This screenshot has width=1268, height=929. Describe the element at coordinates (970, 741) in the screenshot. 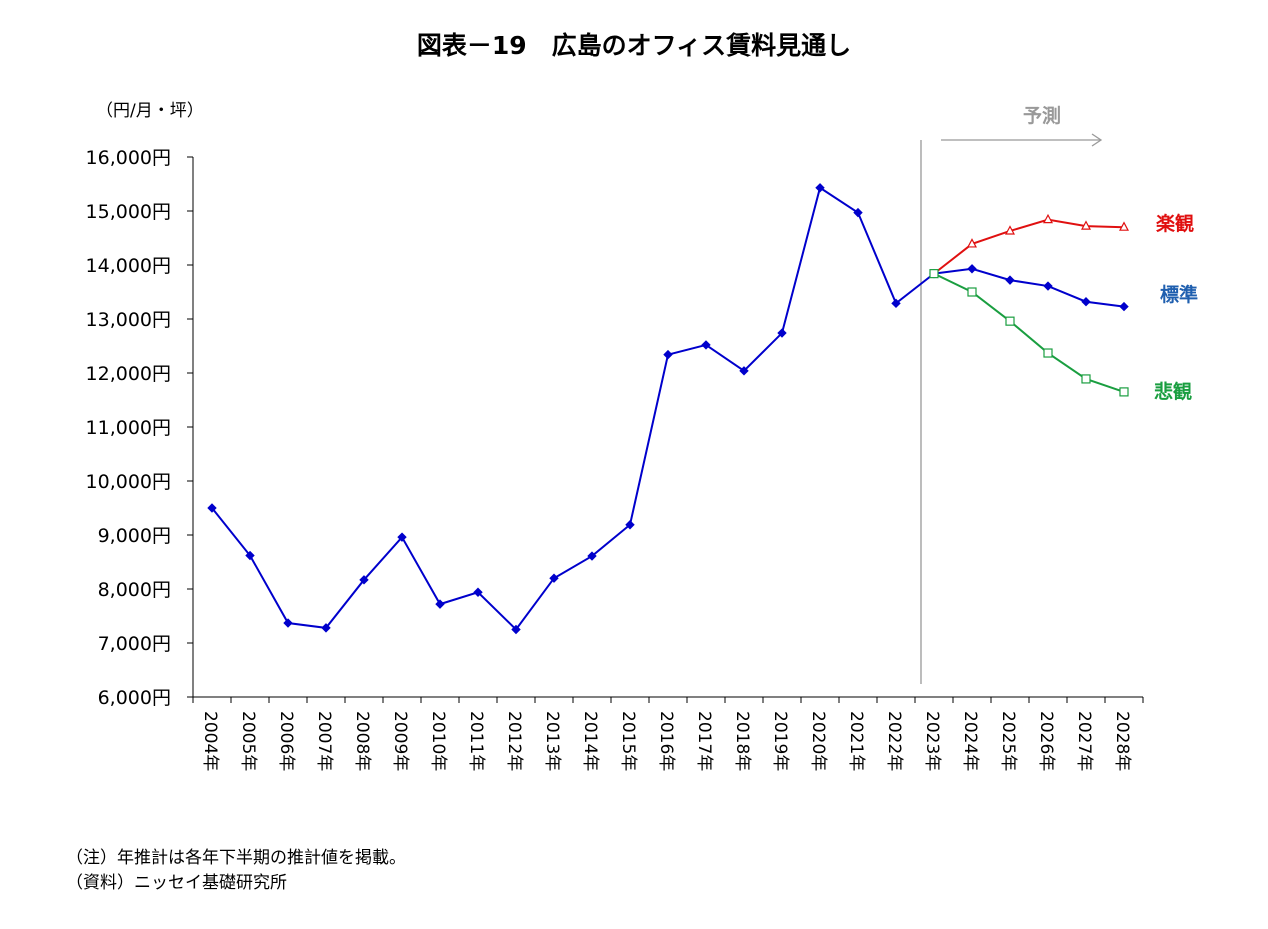

I see `x-tick-label: 2024年` at that location.